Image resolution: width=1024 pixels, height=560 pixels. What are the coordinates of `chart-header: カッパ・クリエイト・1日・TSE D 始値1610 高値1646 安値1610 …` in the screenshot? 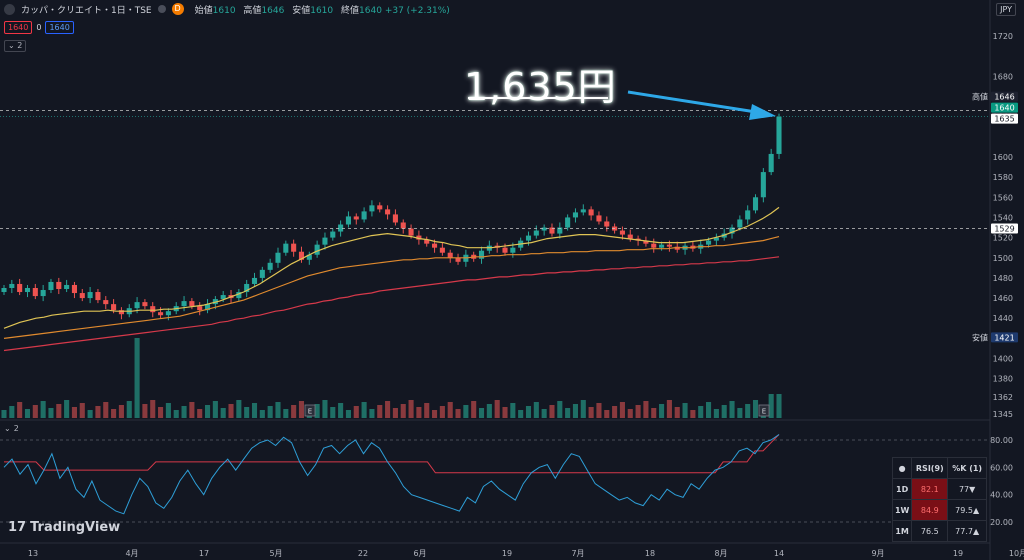 It's located at (495, 9).